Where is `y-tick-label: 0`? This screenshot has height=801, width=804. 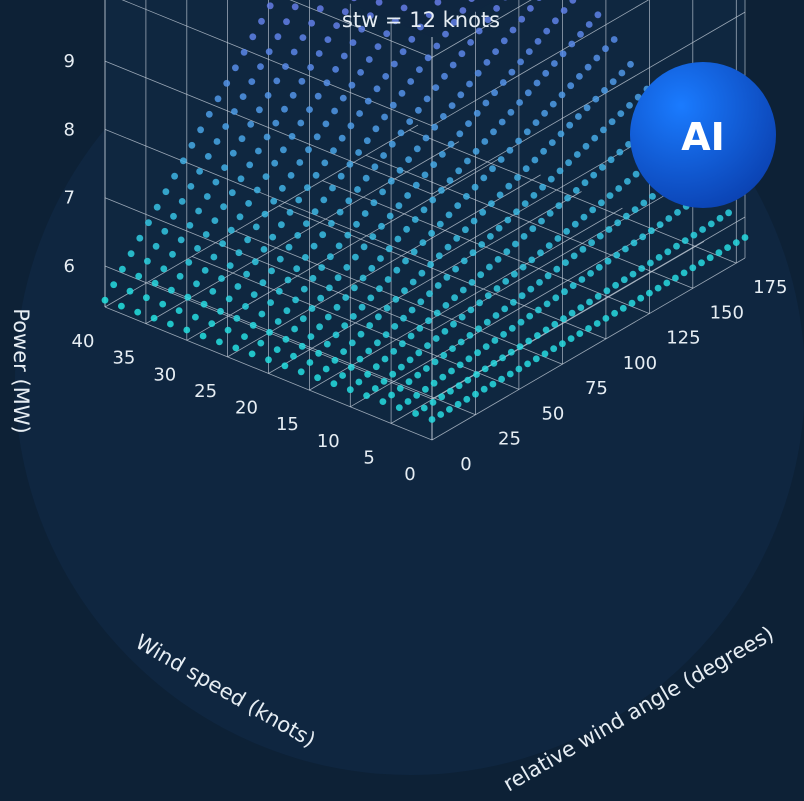 y-tick-label: 0 is located at coordinates (409, 474).